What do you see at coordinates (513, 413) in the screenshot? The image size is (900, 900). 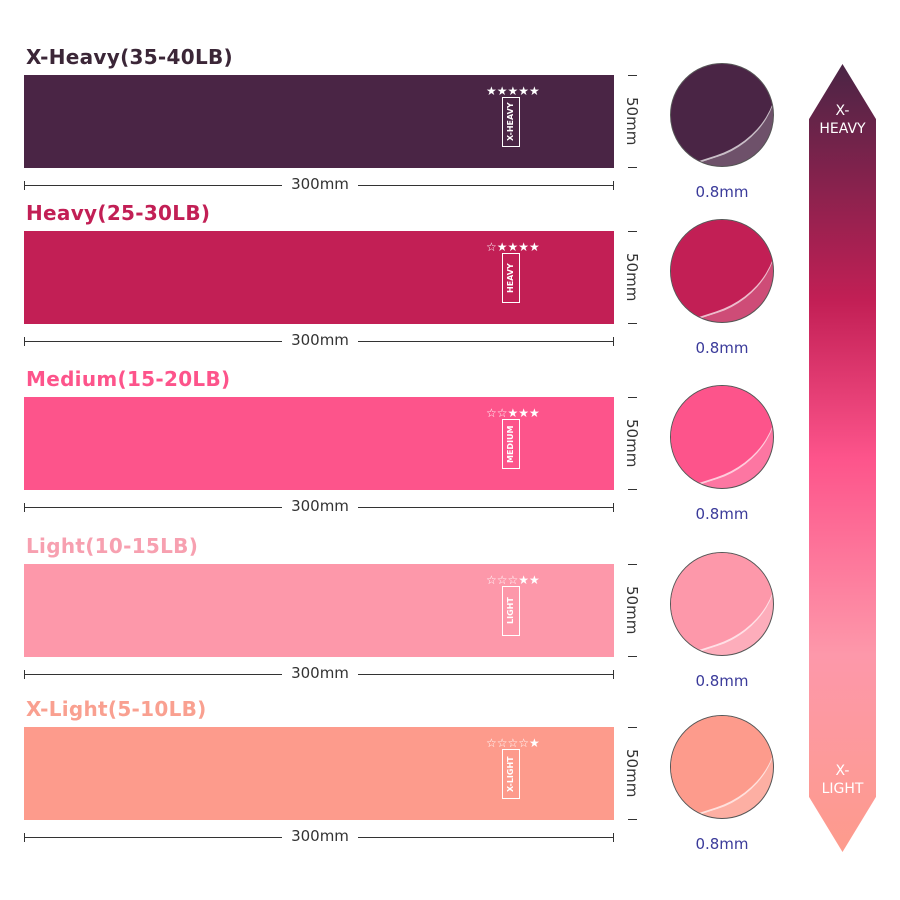 I see `rating-stars: ☆☆★★★` at bounding box center [513, 413].